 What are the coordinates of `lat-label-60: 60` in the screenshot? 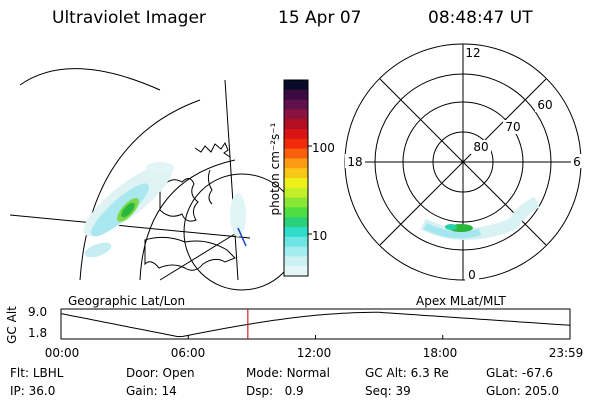 It's located at (544, 105).